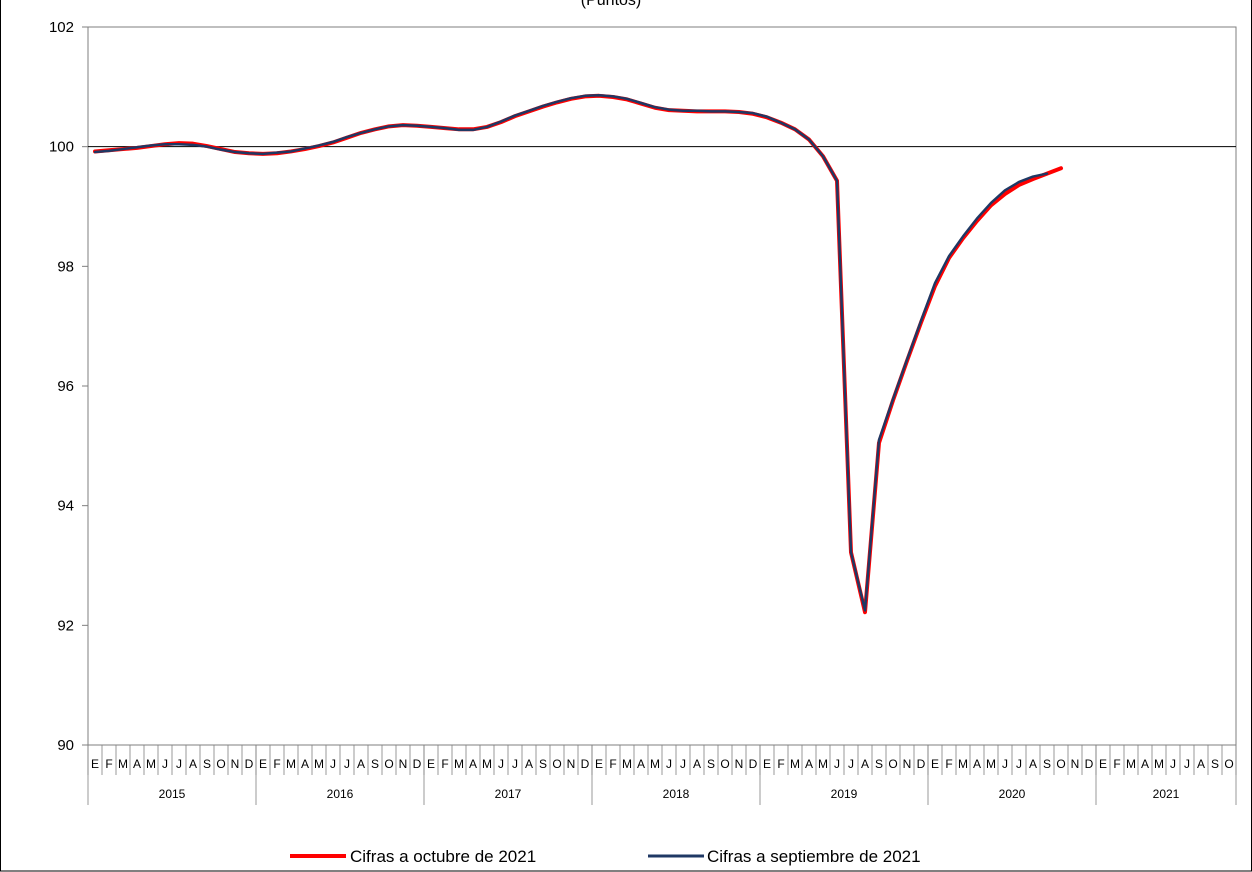  Describe the element at coordinates (65, 625) in the screenshot. I see `y-tick-label: 92` at that location.